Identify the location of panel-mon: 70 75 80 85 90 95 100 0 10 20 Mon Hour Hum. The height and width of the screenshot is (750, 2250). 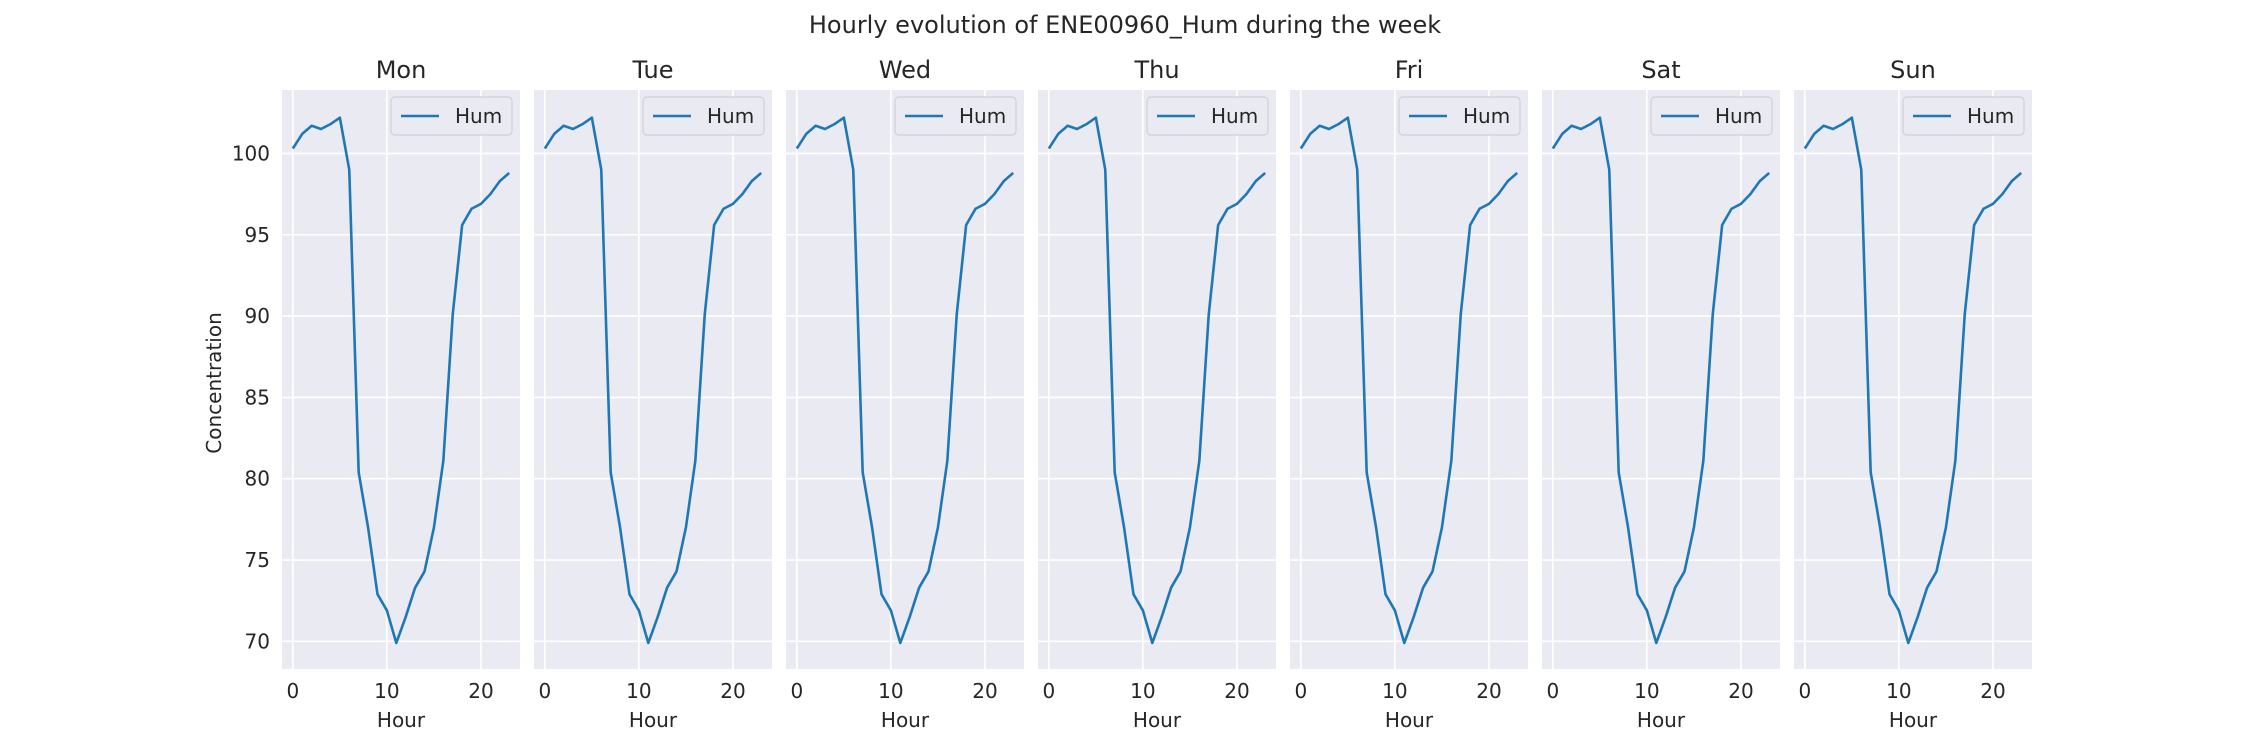
(376, 394).